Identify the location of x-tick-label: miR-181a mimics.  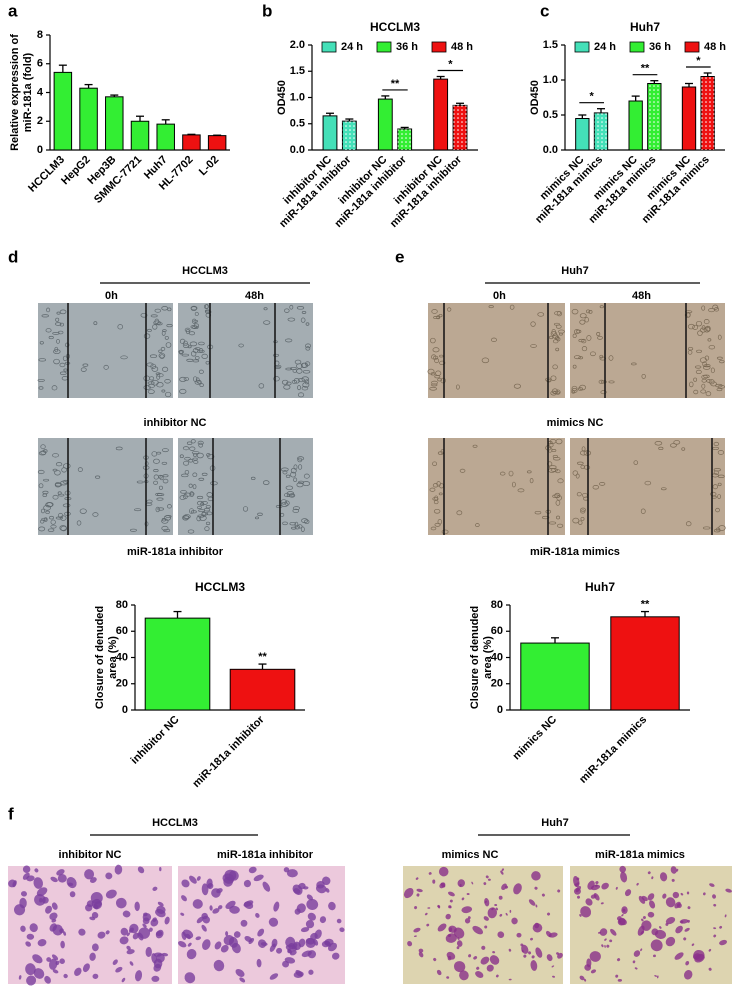
(613, 750).